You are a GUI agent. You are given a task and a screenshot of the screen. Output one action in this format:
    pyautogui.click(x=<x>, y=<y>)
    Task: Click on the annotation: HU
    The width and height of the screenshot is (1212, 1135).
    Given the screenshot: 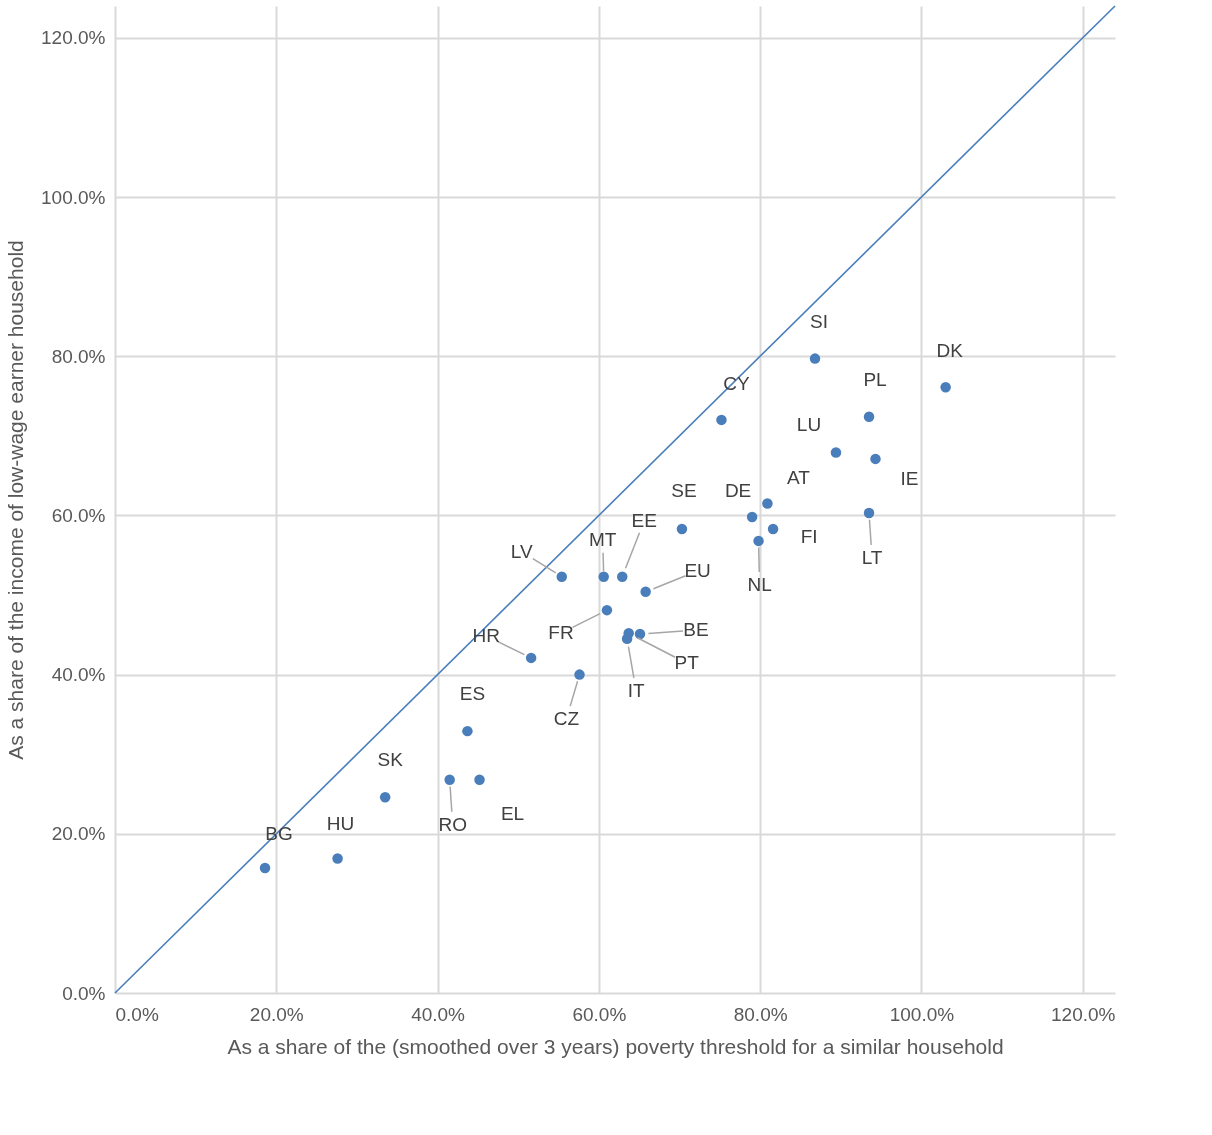 What is the action you would take?
    pyautogui.click(x=340, y=824)
    